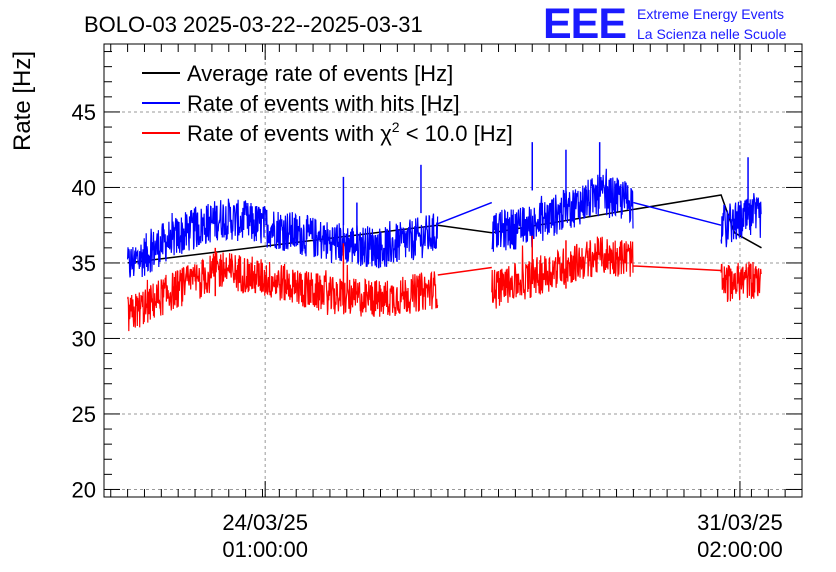 The image size is (836, 572). I want to click on x-tick-time: 01:00:00, so click(265, 549).